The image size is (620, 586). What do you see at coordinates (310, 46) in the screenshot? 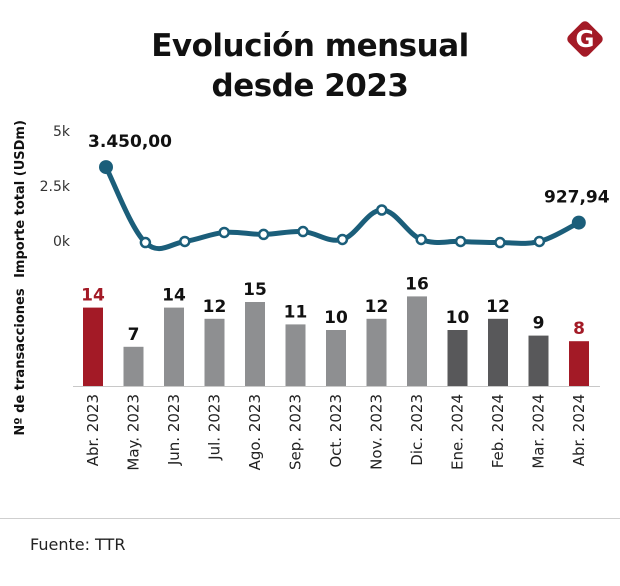
I see `chart-title-line-1: Evolución mensual` at bounding box center [310, 46].